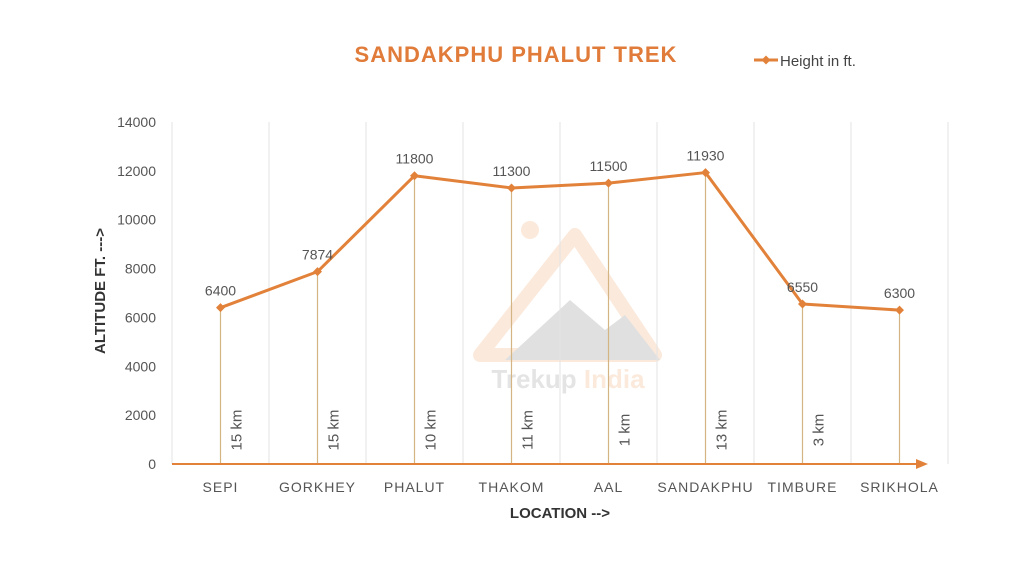  I want to click on x-axis-arrow, so click(922, 464).